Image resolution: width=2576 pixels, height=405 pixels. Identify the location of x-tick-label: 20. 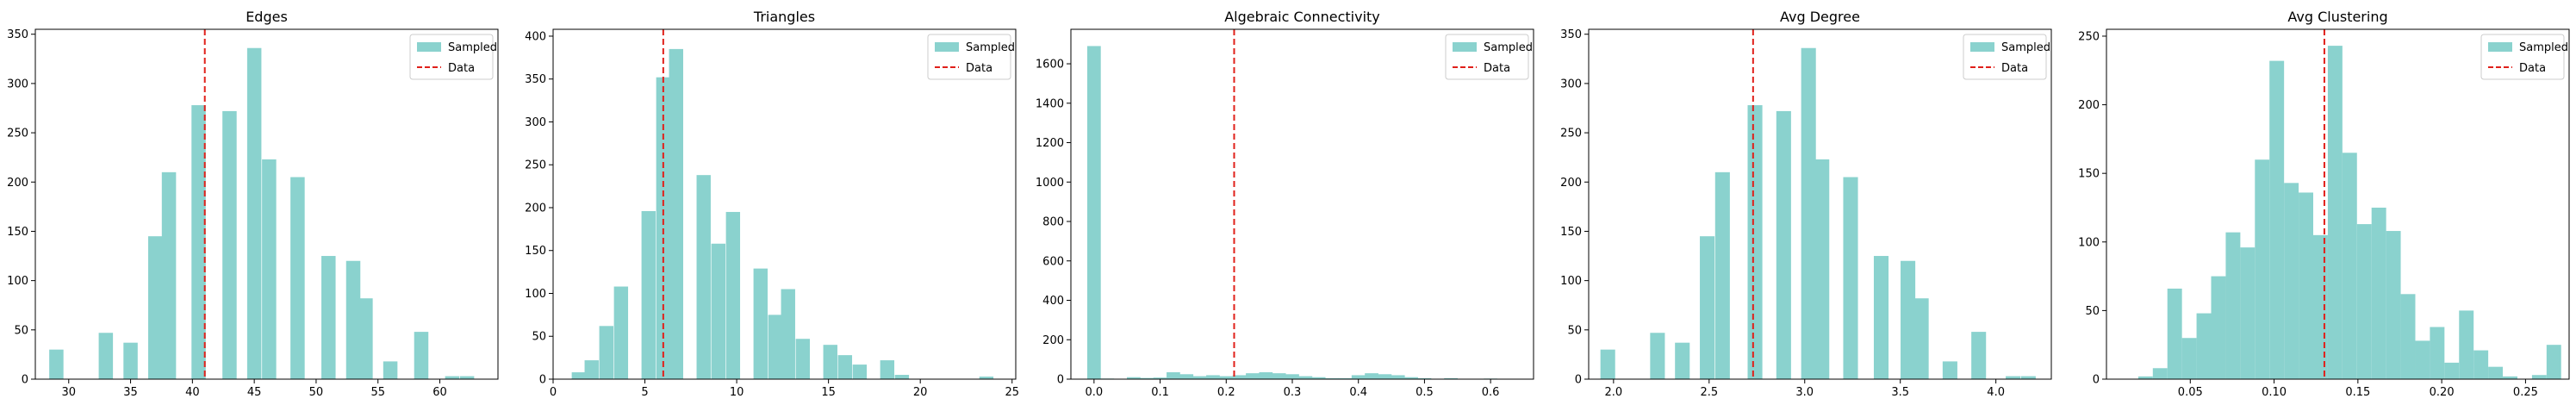
(920, 392).